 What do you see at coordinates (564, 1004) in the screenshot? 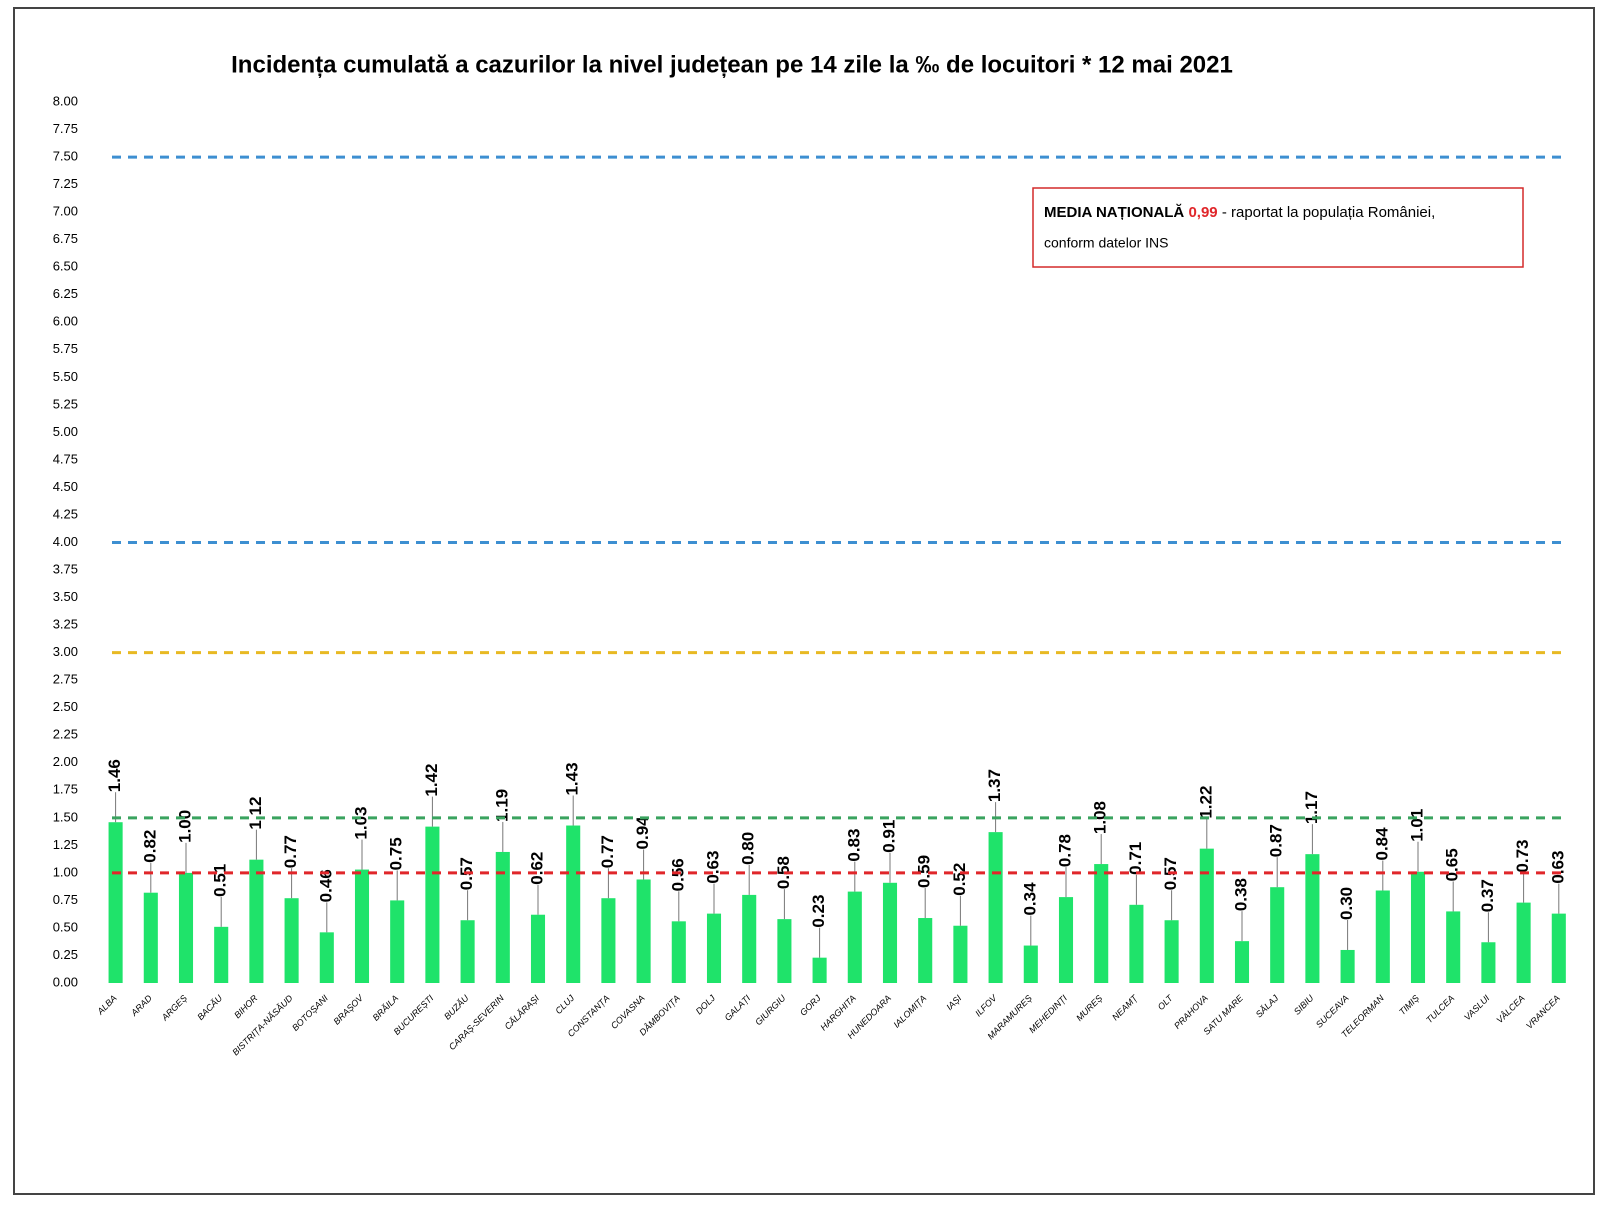
I see `x-tick-label: CLUJ` at bounding box center [564, 1004].